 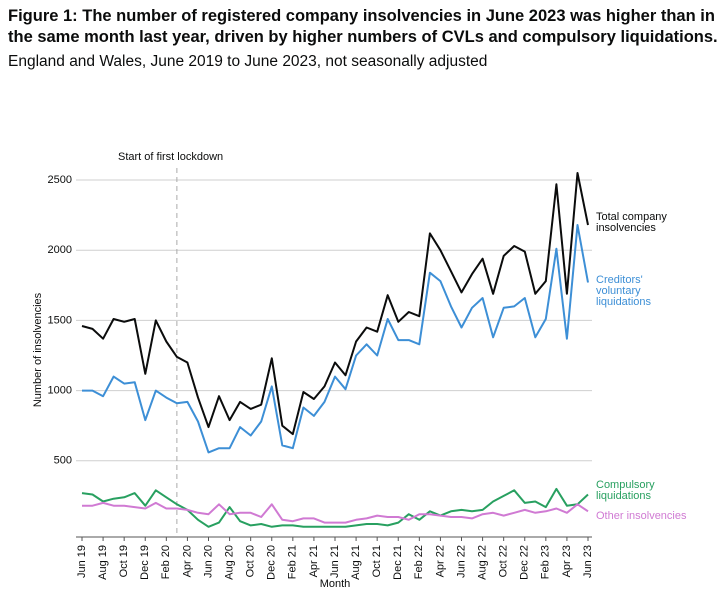 What do you see at coordinates (567, 561) in the screenshot?
I see `x-tick-label: Apr 23` at bounding box center [567, 561].